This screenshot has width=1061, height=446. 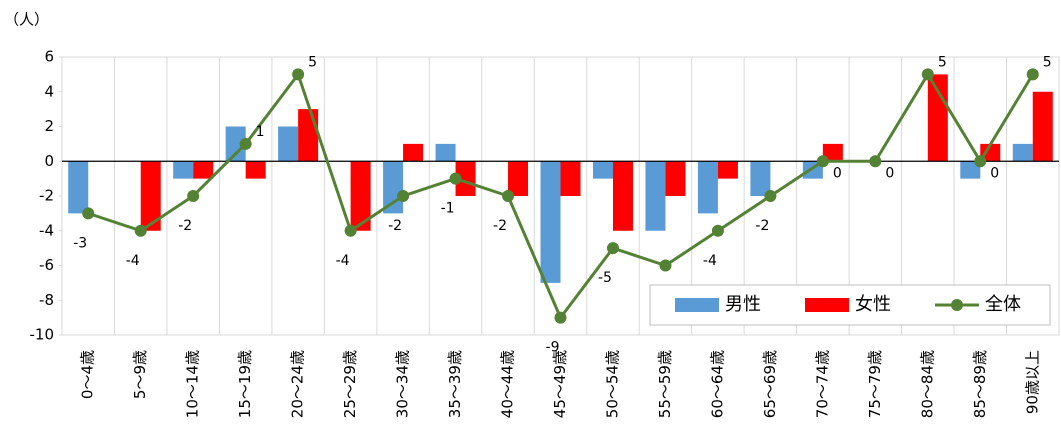 What do you see at coordinates (193, 384) in the screenshot?
I see `x-tick-label: 10～14歳` at bounding box center [193, 384].